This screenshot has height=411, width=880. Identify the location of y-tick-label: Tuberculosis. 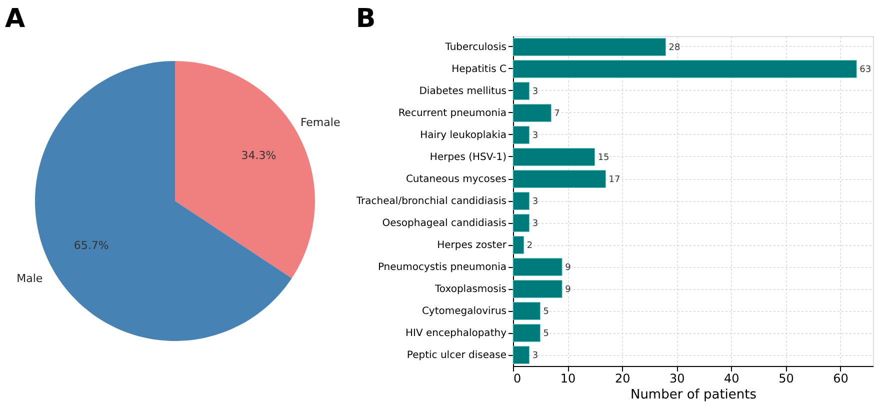
(475, 47).